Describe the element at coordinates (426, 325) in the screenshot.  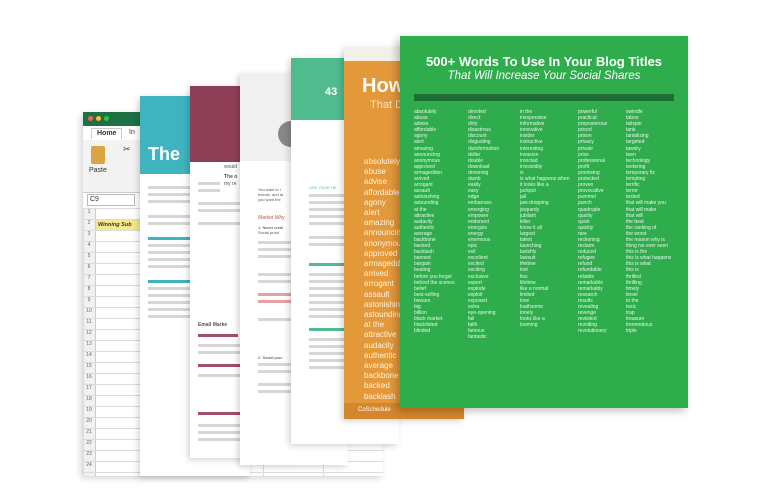
I see `word-item: blacklisted` at that location.